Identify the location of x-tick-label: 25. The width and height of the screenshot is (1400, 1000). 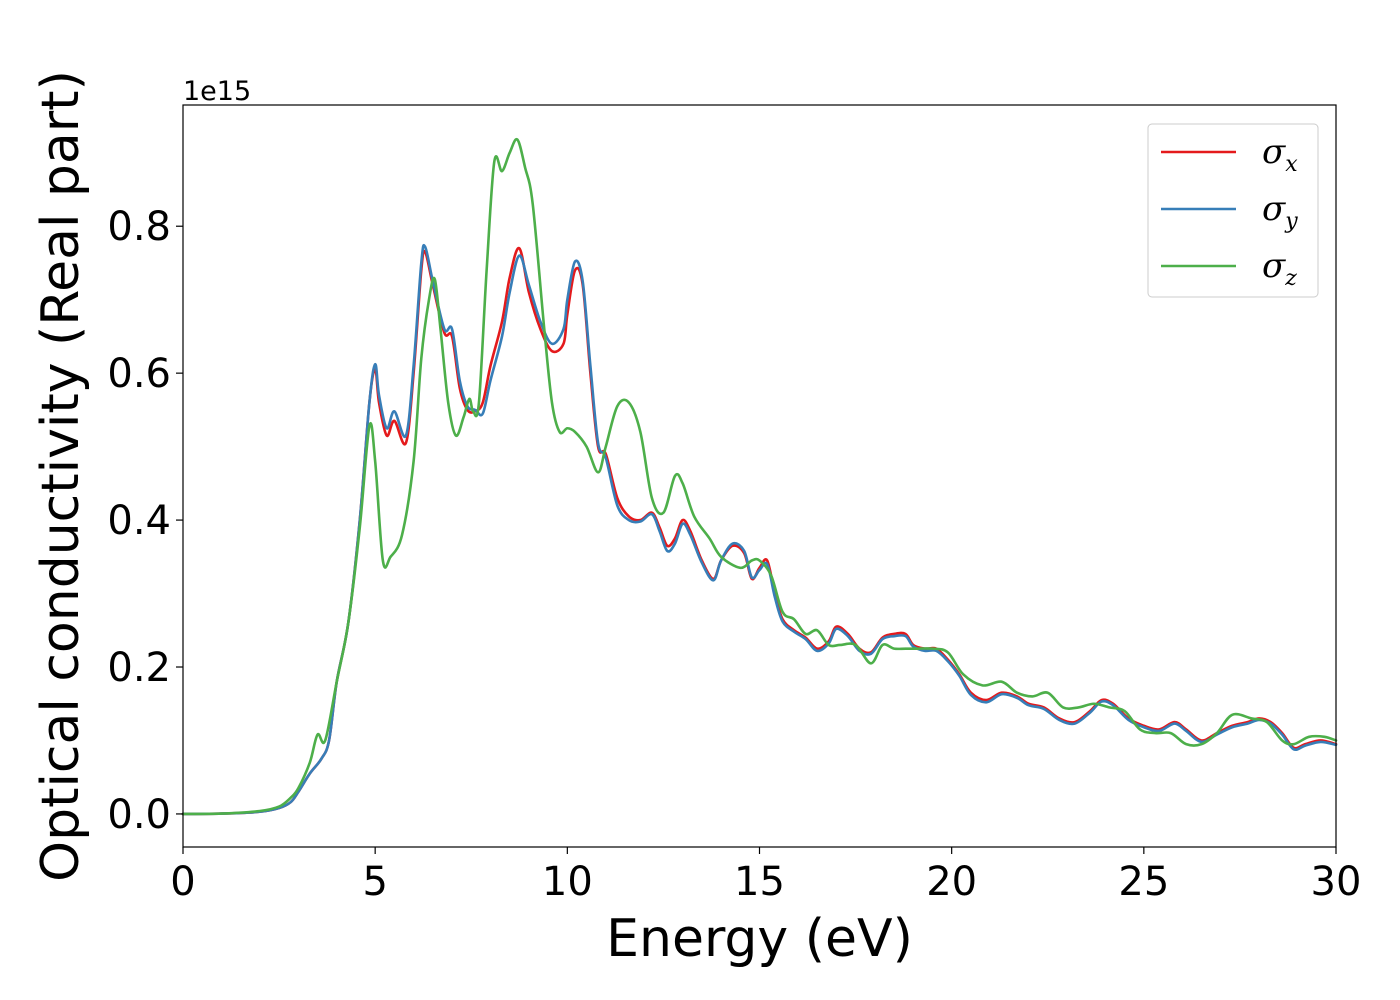
(1143, 882).